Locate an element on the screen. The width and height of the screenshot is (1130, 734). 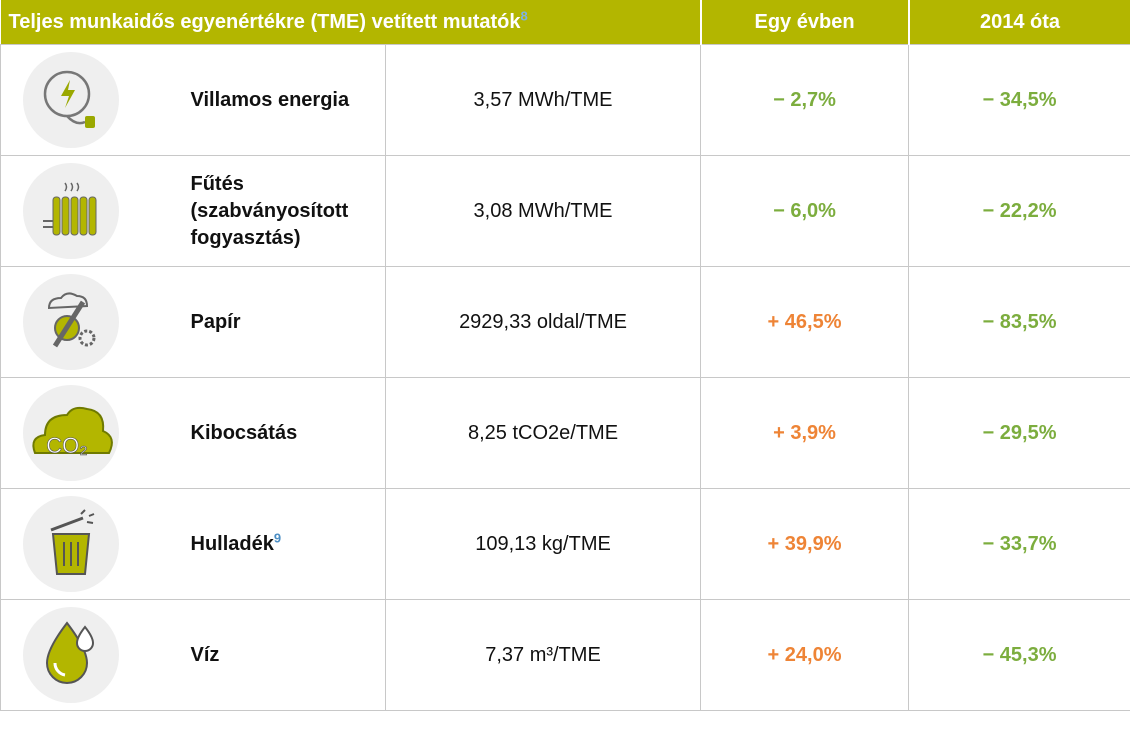
header-col: 2014 óta is located at coordinates (1019, 22).